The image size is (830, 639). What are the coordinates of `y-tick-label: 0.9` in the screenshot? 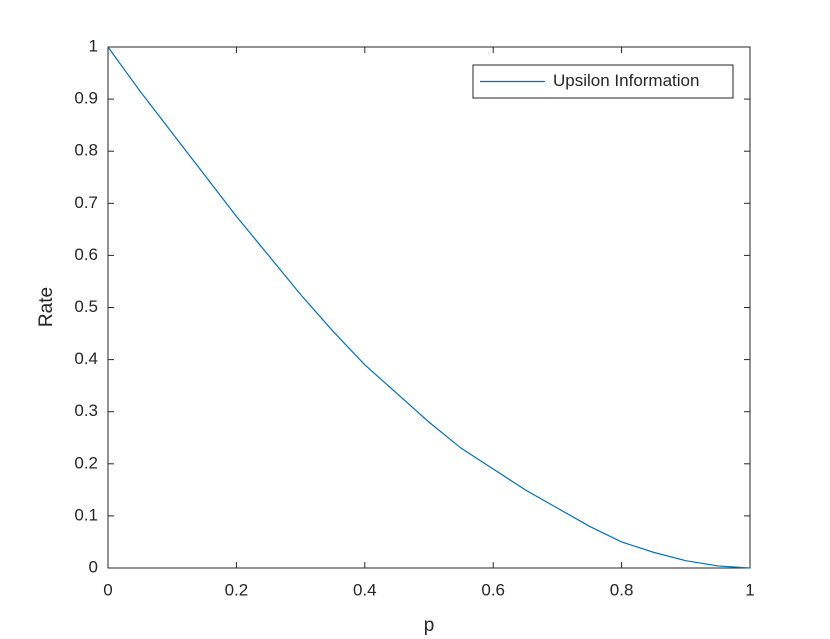 It's located at (86, 98).